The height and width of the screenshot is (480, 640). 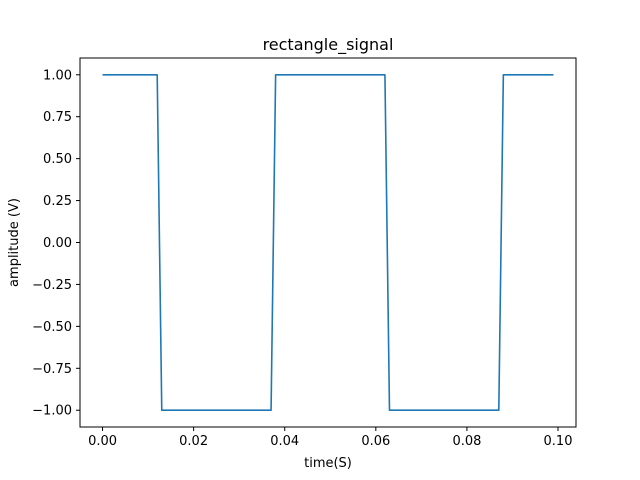 What do you see at coordinates (57, 159) in the screenshot?
I see `y-tick-label: 0.50` at bounding box center [57, 159].